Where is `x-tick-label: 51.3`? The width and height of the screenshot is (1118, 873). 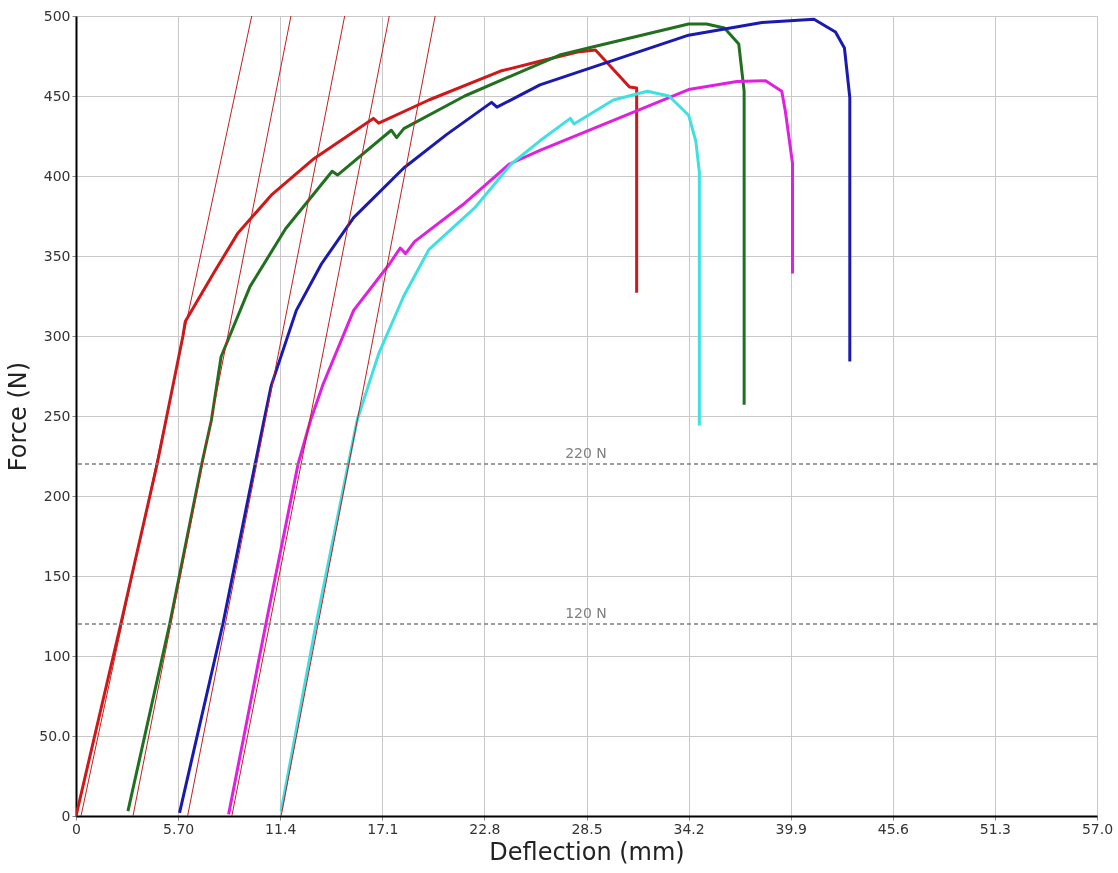
x-tick-label: 51.3 is located at coordinates (995, 828).